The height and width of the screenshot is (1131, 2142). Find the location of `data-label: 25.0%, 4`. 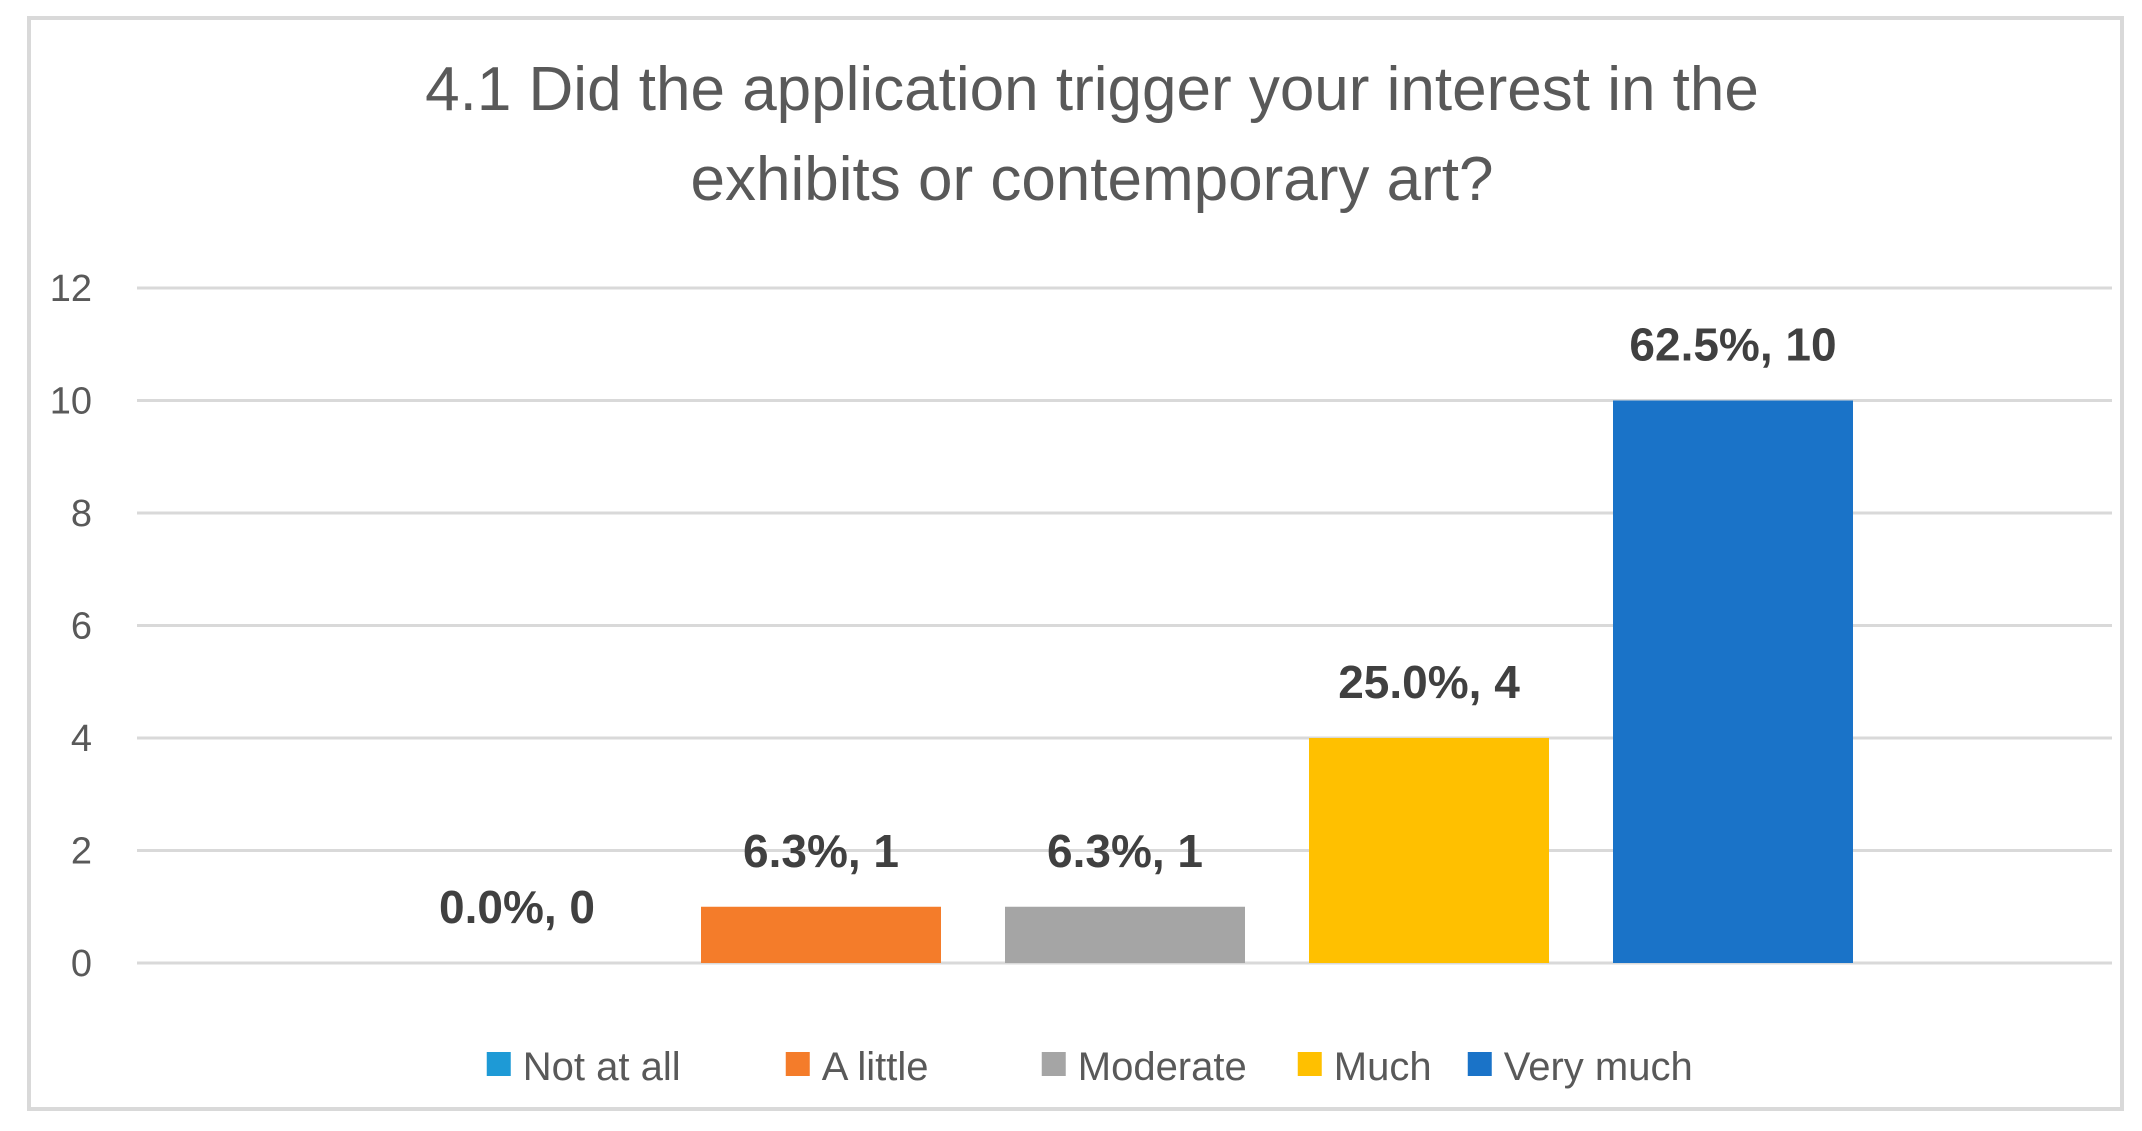

data-label: 25.0%, 4 is located at coordinates (1429, 682).